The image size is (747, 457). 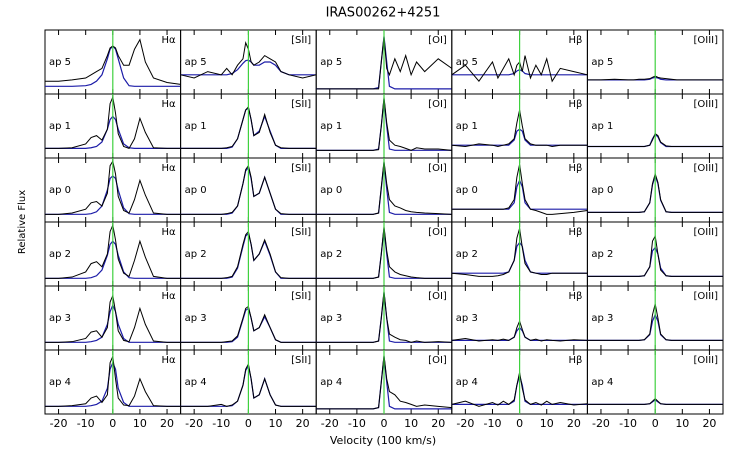 What do you see at coordinates (383, 440) in the screenshot?
I see `x-axis-label: Velocity (100 km/s)` at bounding box center [383, 440].